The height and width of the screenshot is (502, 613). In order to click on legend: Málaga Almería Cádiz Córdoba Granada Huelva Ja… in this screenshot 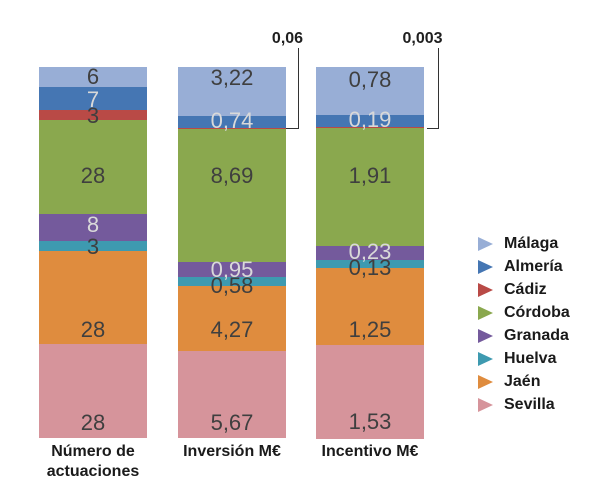, I will do `click(524, 324)`.